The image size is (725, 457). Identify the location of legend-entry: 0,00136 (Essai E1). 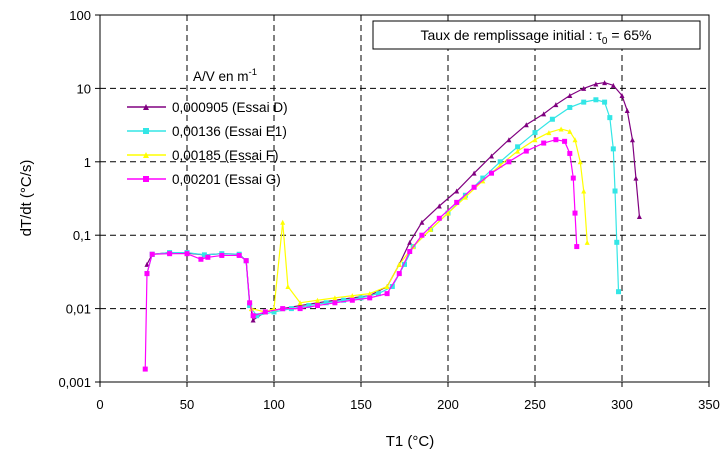
(207, 131).